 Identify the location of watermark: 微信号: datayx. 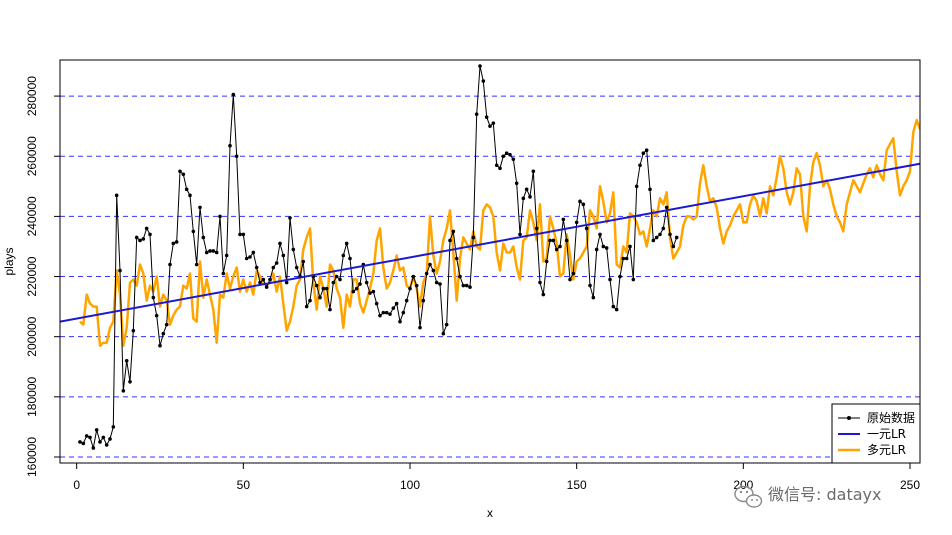
(807, 496).